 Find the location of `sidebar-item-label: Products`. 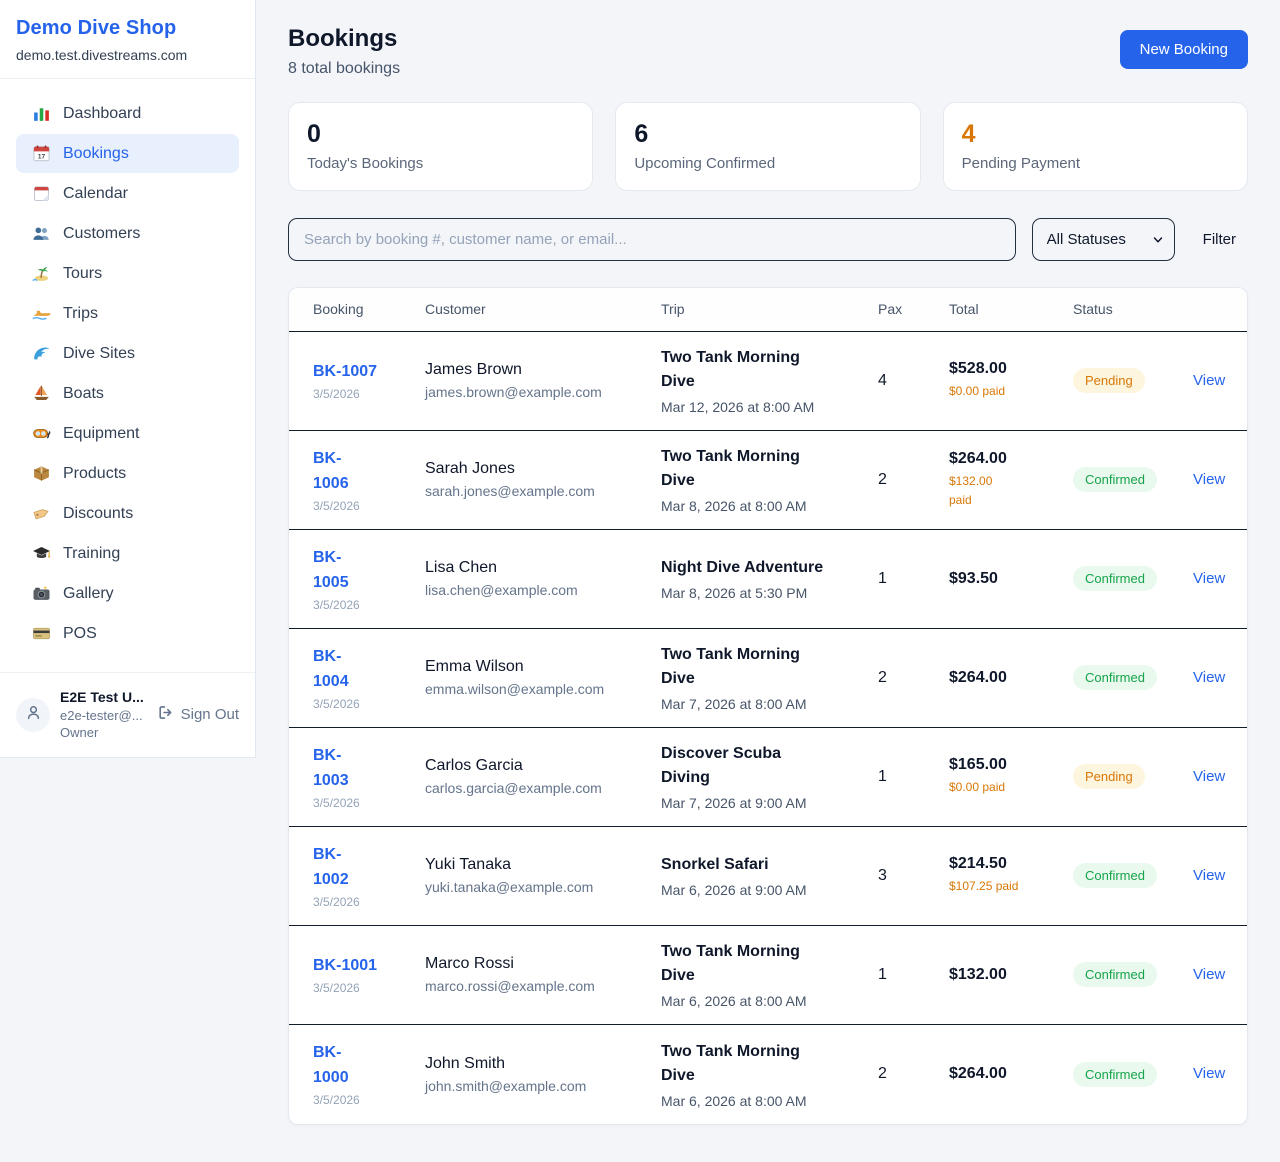

sidebar-item-label: Products is located at coordinates (95, 473).